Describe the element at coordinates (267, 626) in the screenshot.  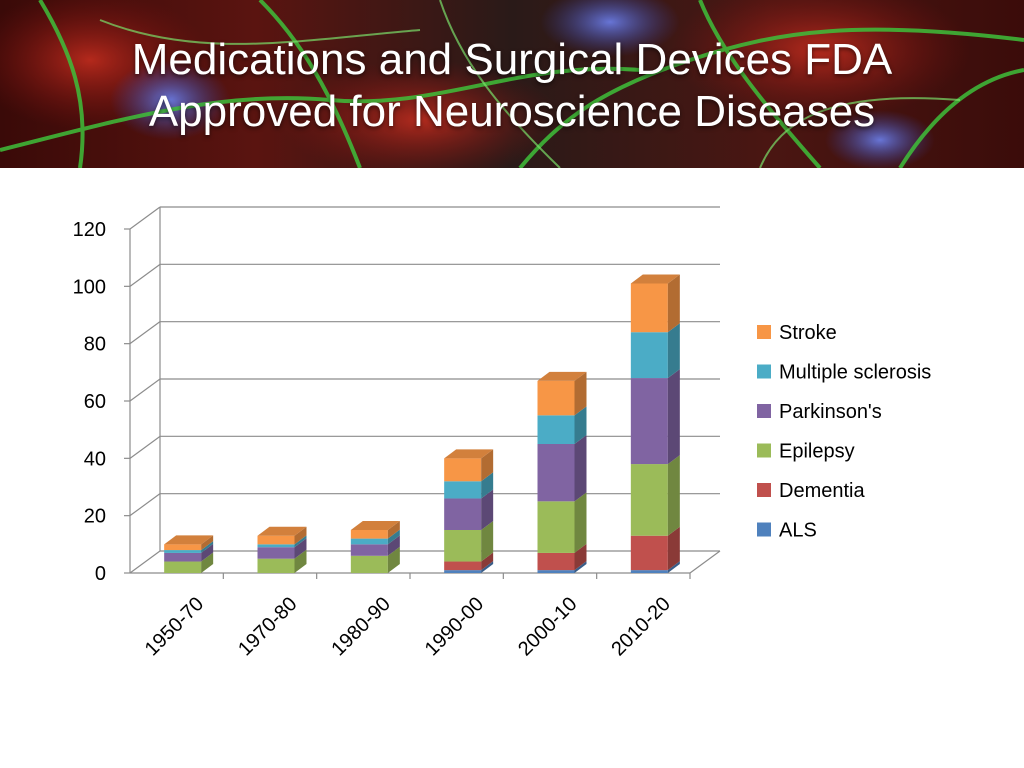
I see `x-category-label: 1970-80` at that location.